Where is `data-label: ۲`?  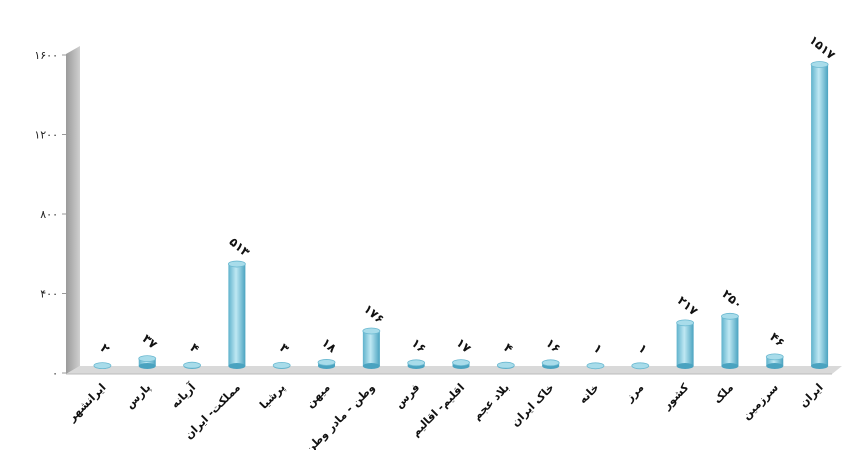
data-label: ۲ is located at coordinates (105, 349).